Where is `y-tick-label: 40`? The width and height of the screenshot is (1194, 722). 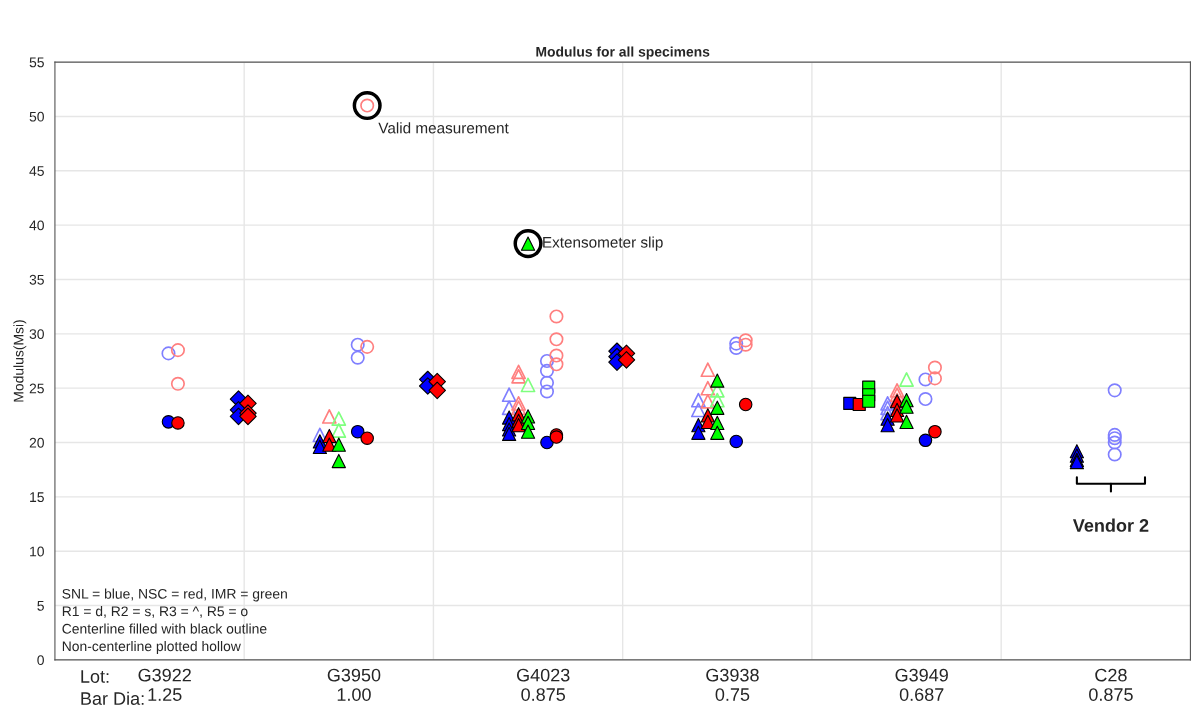
y-tick-label: 40 is located at coordinates (36, 225).